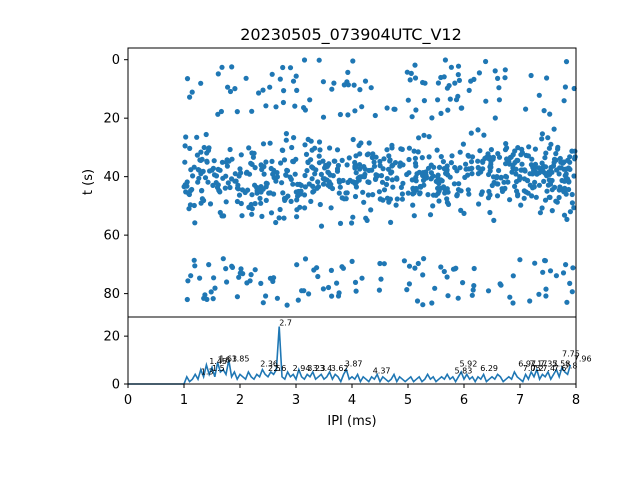  Describe the element at coordinates (352, 350) in the screenshot. I see `ipi-frame` at that location.